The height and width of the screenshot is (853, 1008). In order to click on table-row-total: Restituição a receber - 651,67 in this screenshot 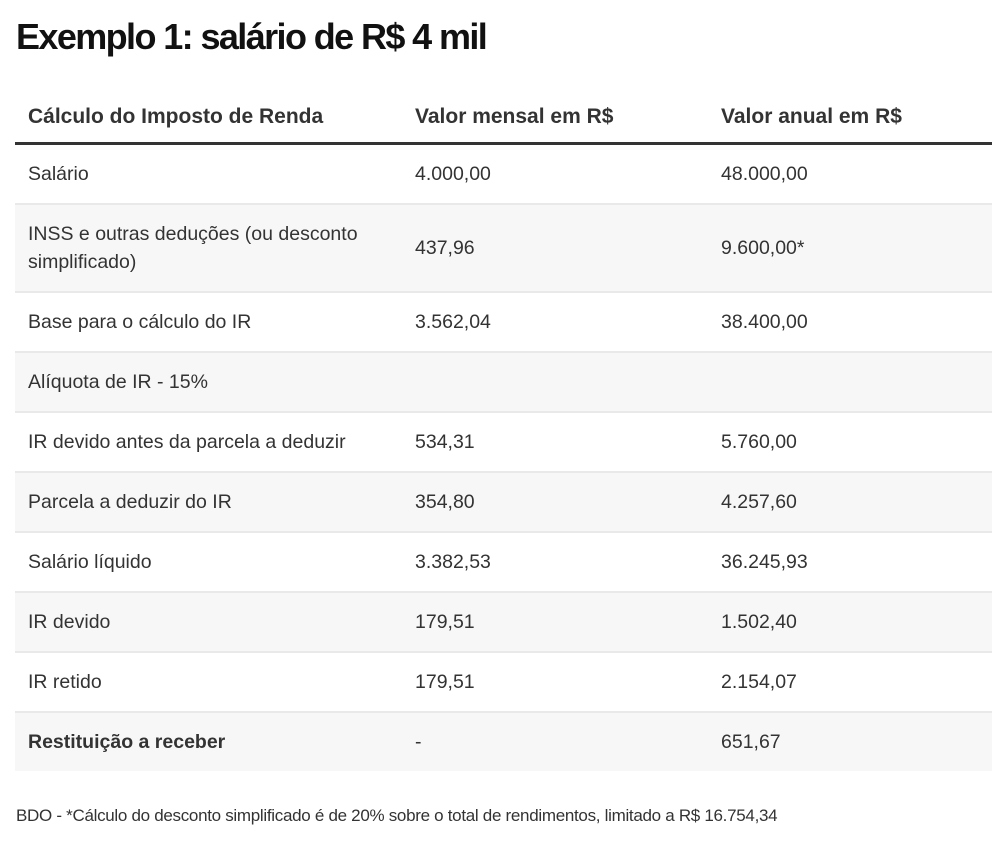, I will do `click(503, 742)`.